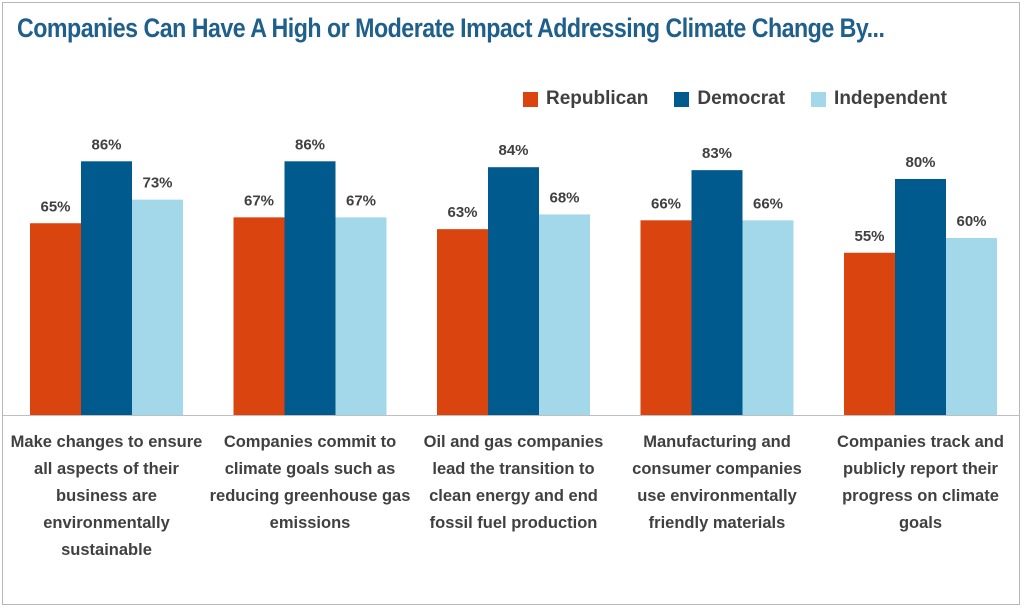  Describe the element at coordinates (920, 162) in the screenshot. I see `data-label-democrat: 80%` at that location.